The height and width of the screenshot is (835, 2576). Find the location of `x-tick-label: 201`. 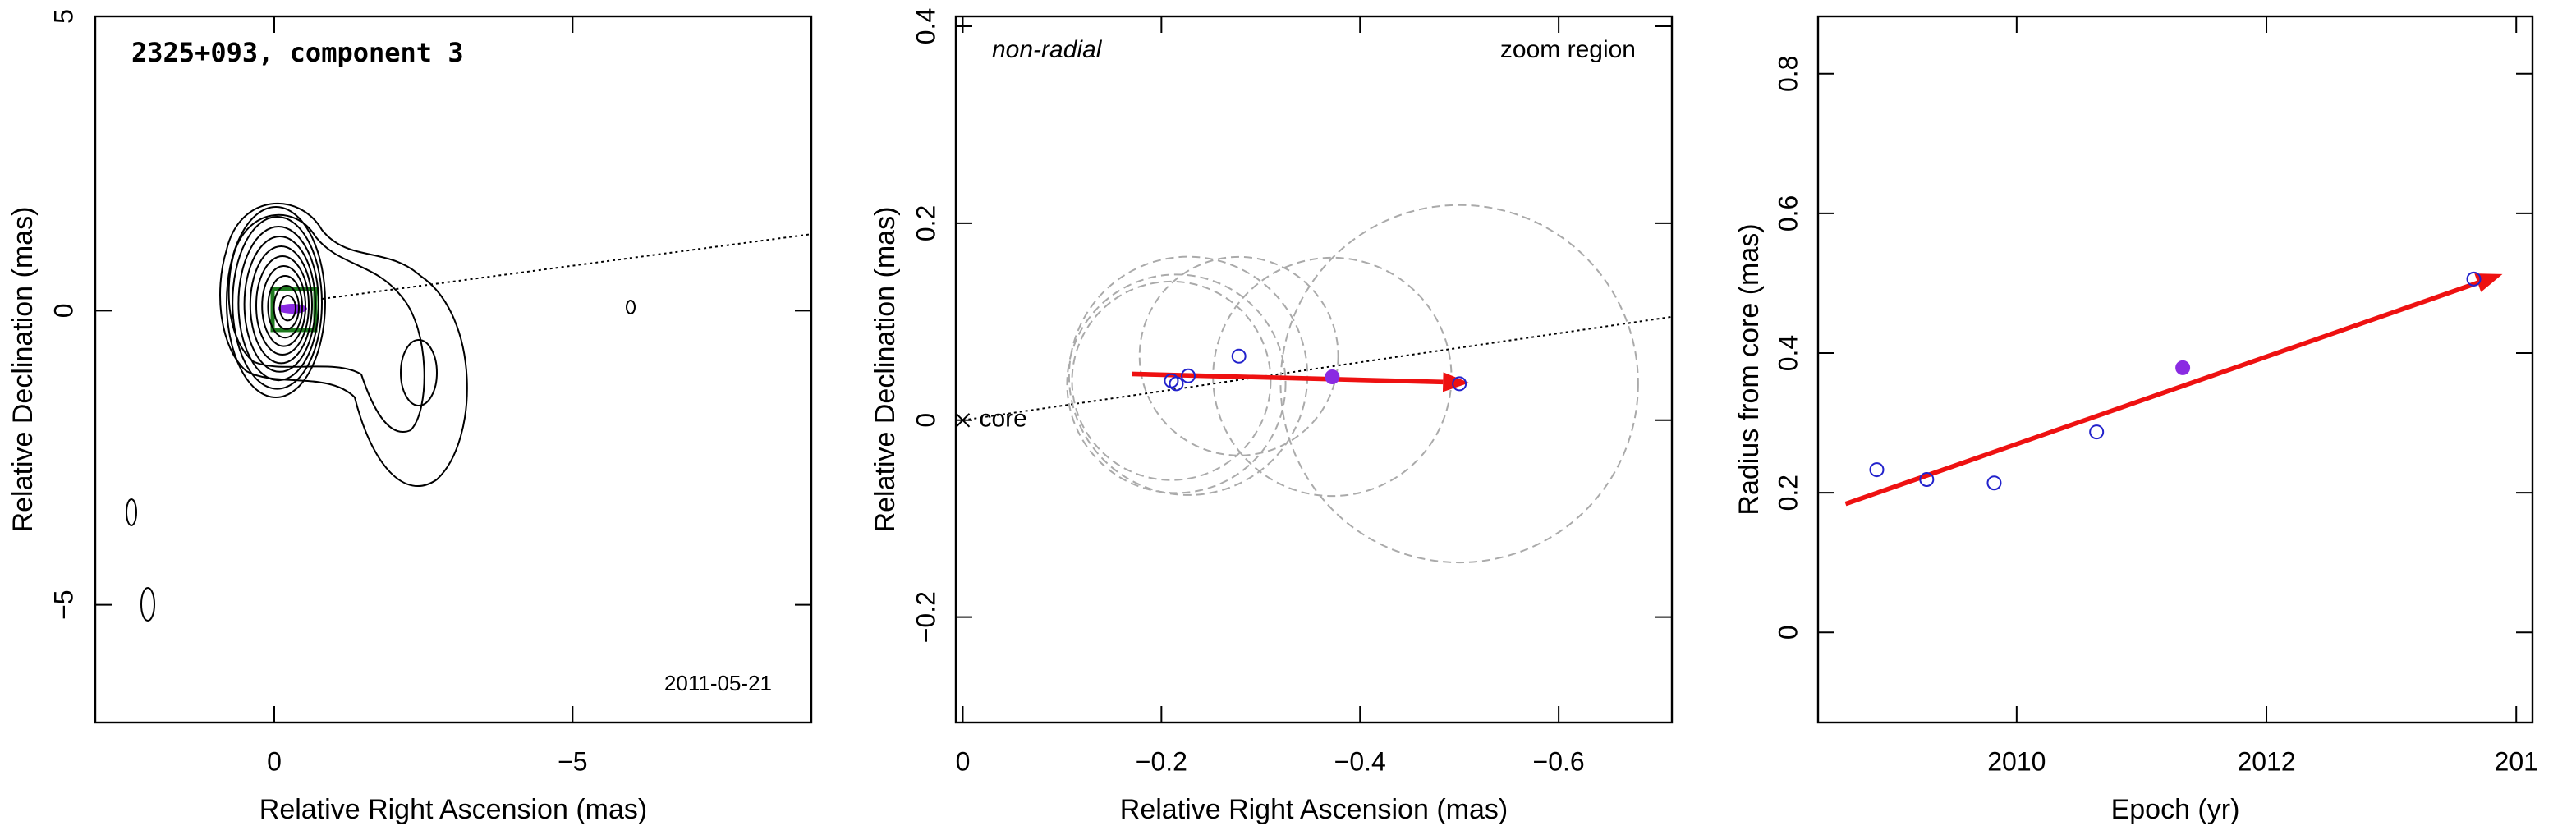

x-tick-label: 201 is located at coordinates (2516, 761).